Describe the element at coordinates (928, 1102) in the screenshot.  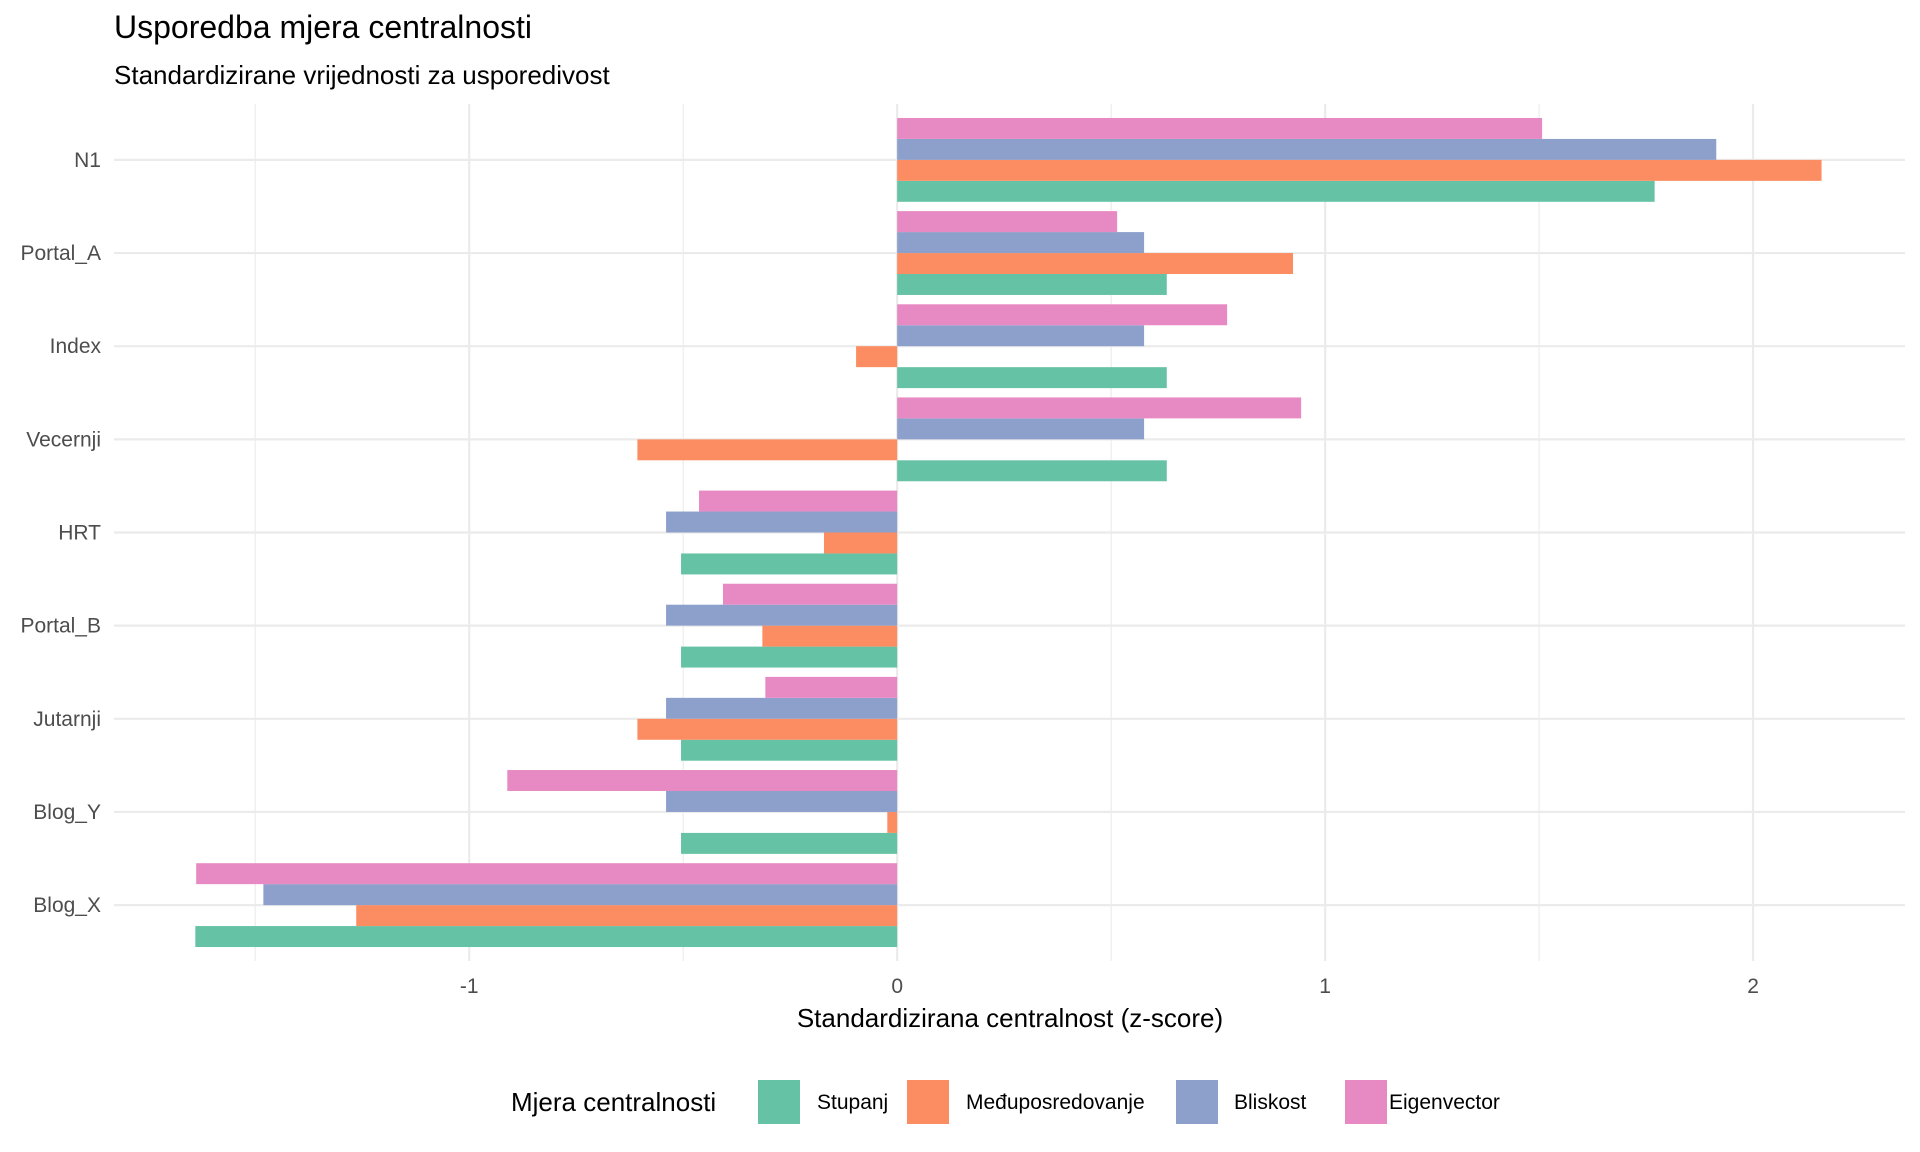
I see `legend-key-međuposredovanje` at that location.